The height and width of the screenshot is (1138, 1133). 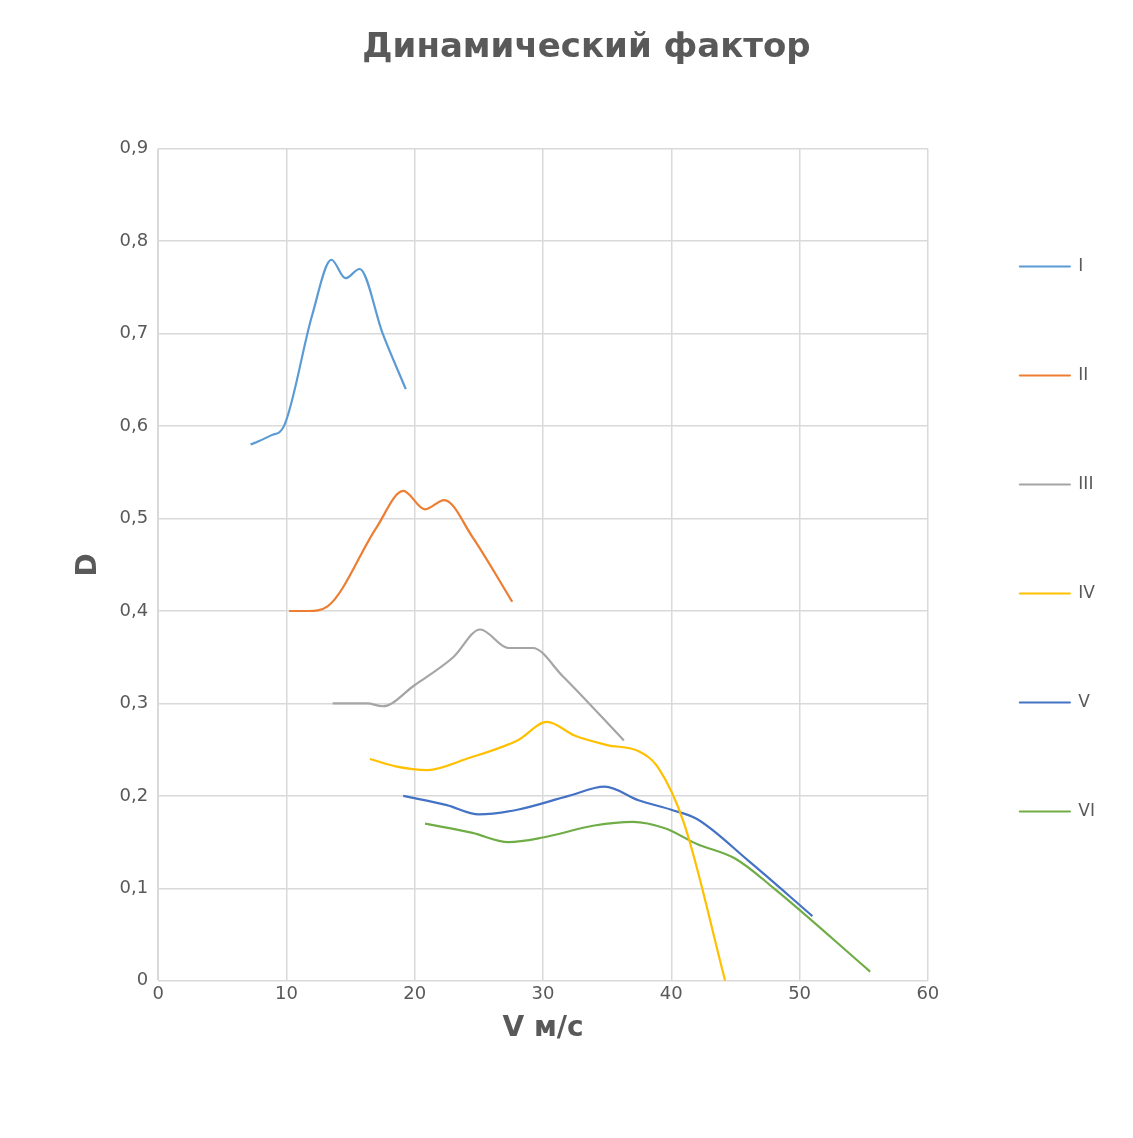 What do you see at coordinates (158, 993) in the screenshot?
I see `x-tick-label: 0` at bounding box center [158, 993].